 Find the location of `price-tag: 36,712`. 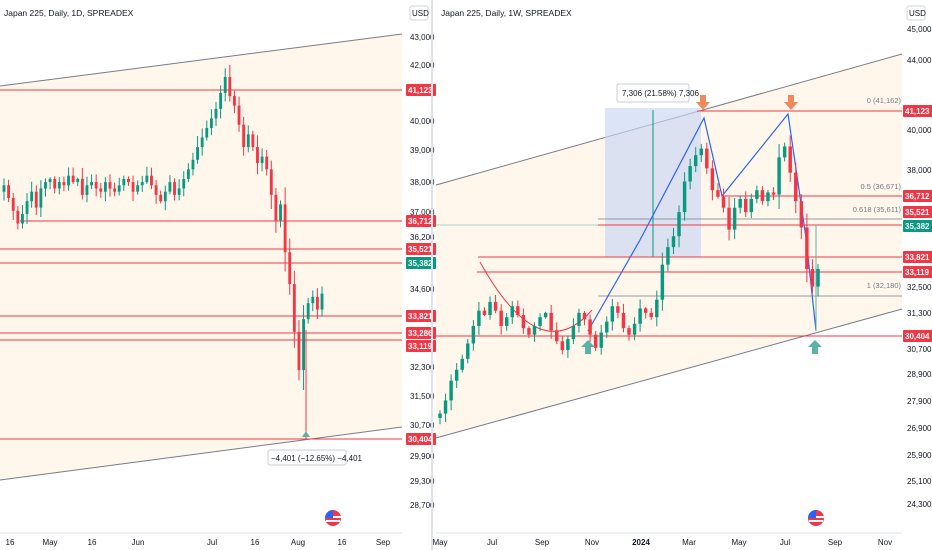

price-tag: 36,712 is located at coordinates (421, 221).